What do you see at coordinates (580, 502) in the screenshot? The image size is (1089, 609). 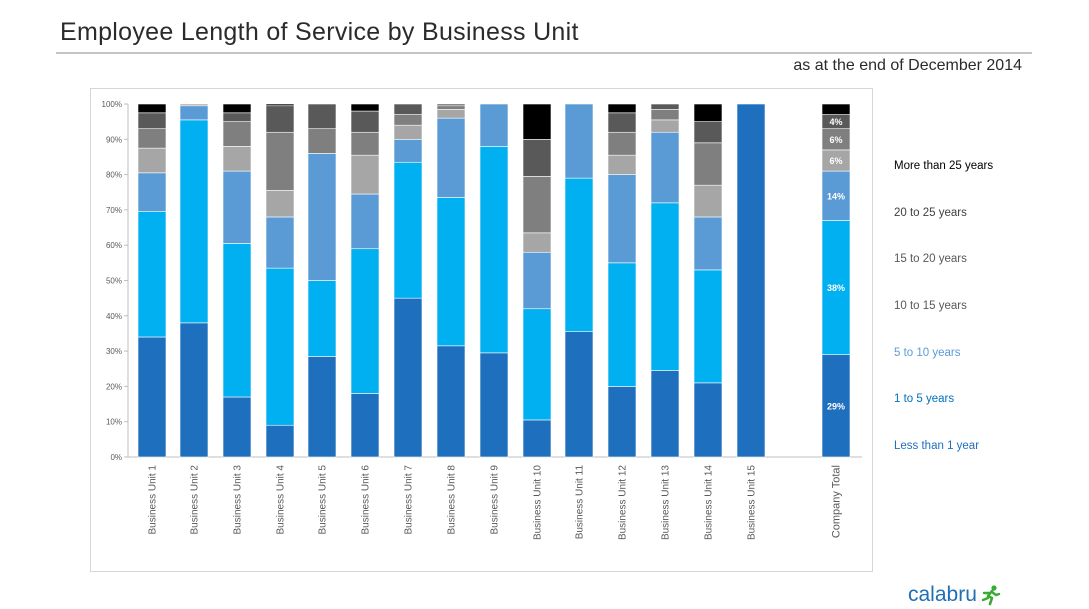 I see `x-tick-label: Business Unit 11` at bounding box center [580, 502].